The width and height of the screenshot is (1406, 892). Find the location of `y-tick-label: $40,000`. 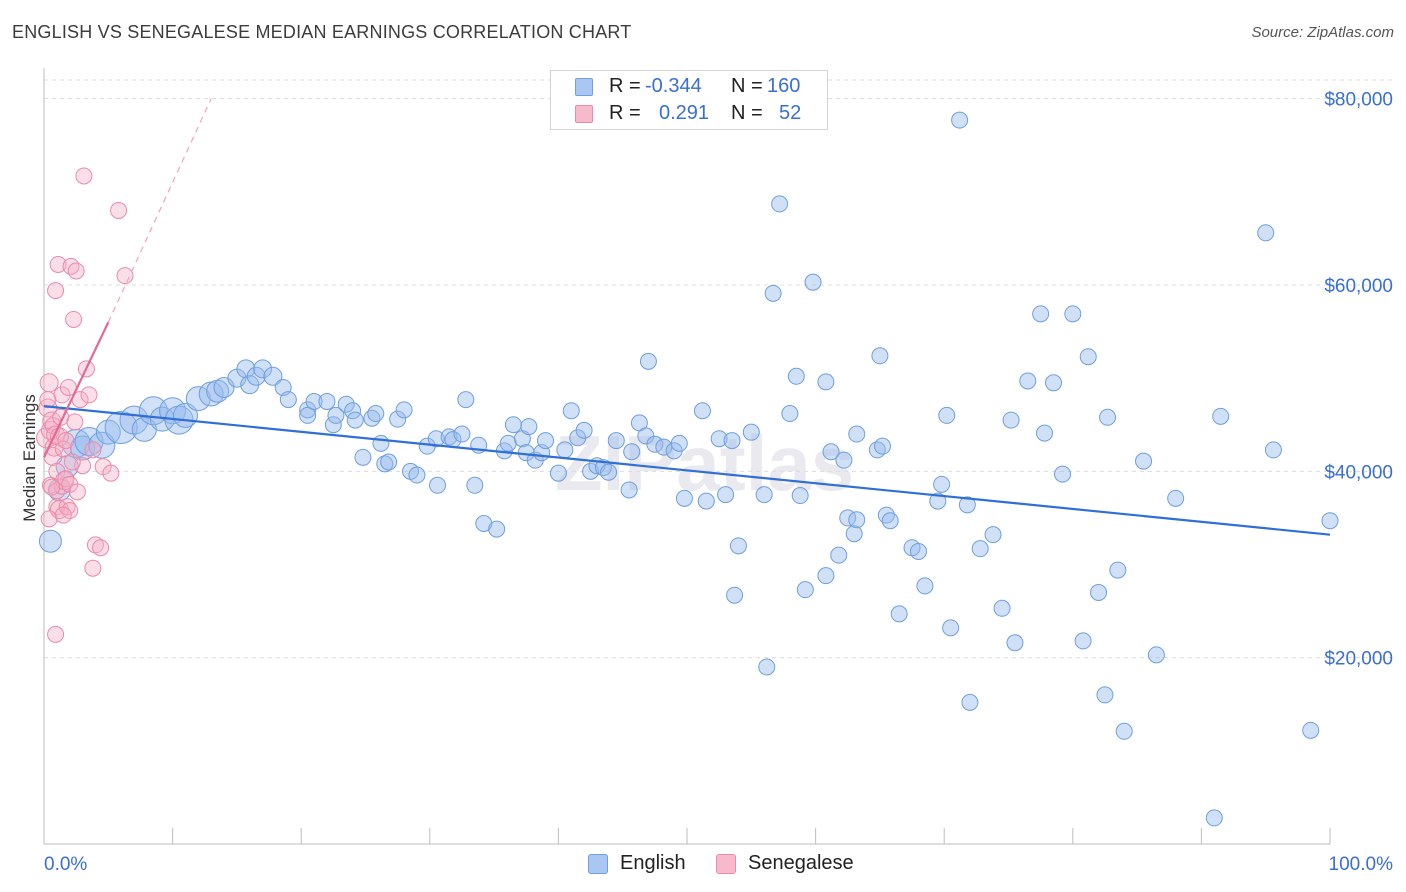

y-tick-label: $40,000 is located at coordinates (1358, 472).